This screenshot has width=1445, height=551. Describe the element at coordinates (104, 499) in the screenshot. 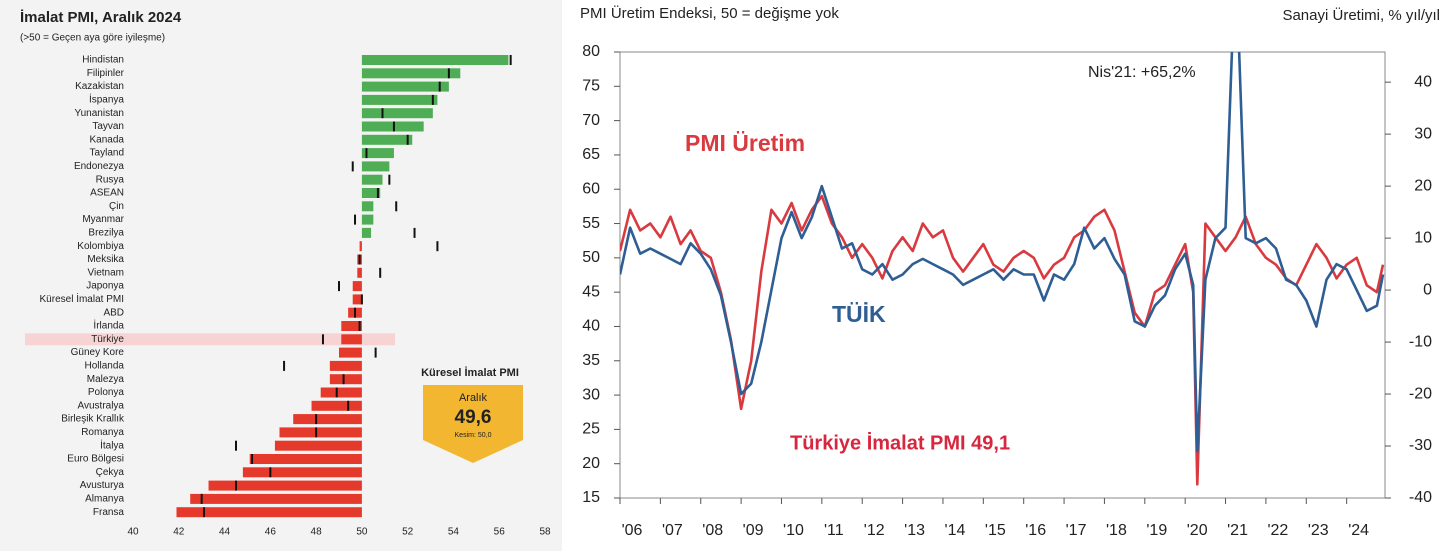

I see `category-label: Almanya` at that location.